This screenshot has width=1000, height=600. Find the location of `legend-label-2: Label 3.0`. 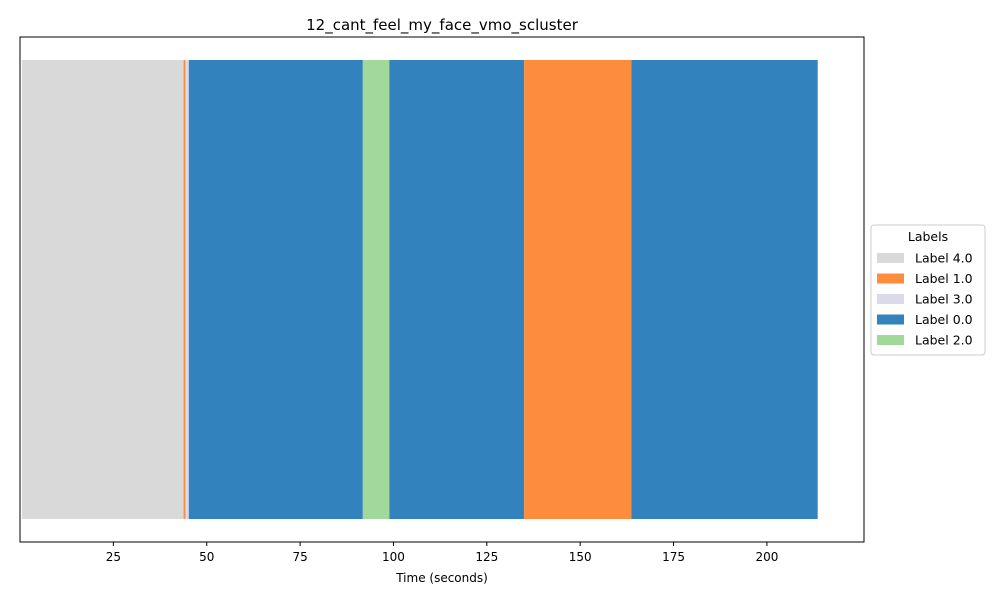

legend-label-2: Label 3.0 is located at coordinates (944, 299).